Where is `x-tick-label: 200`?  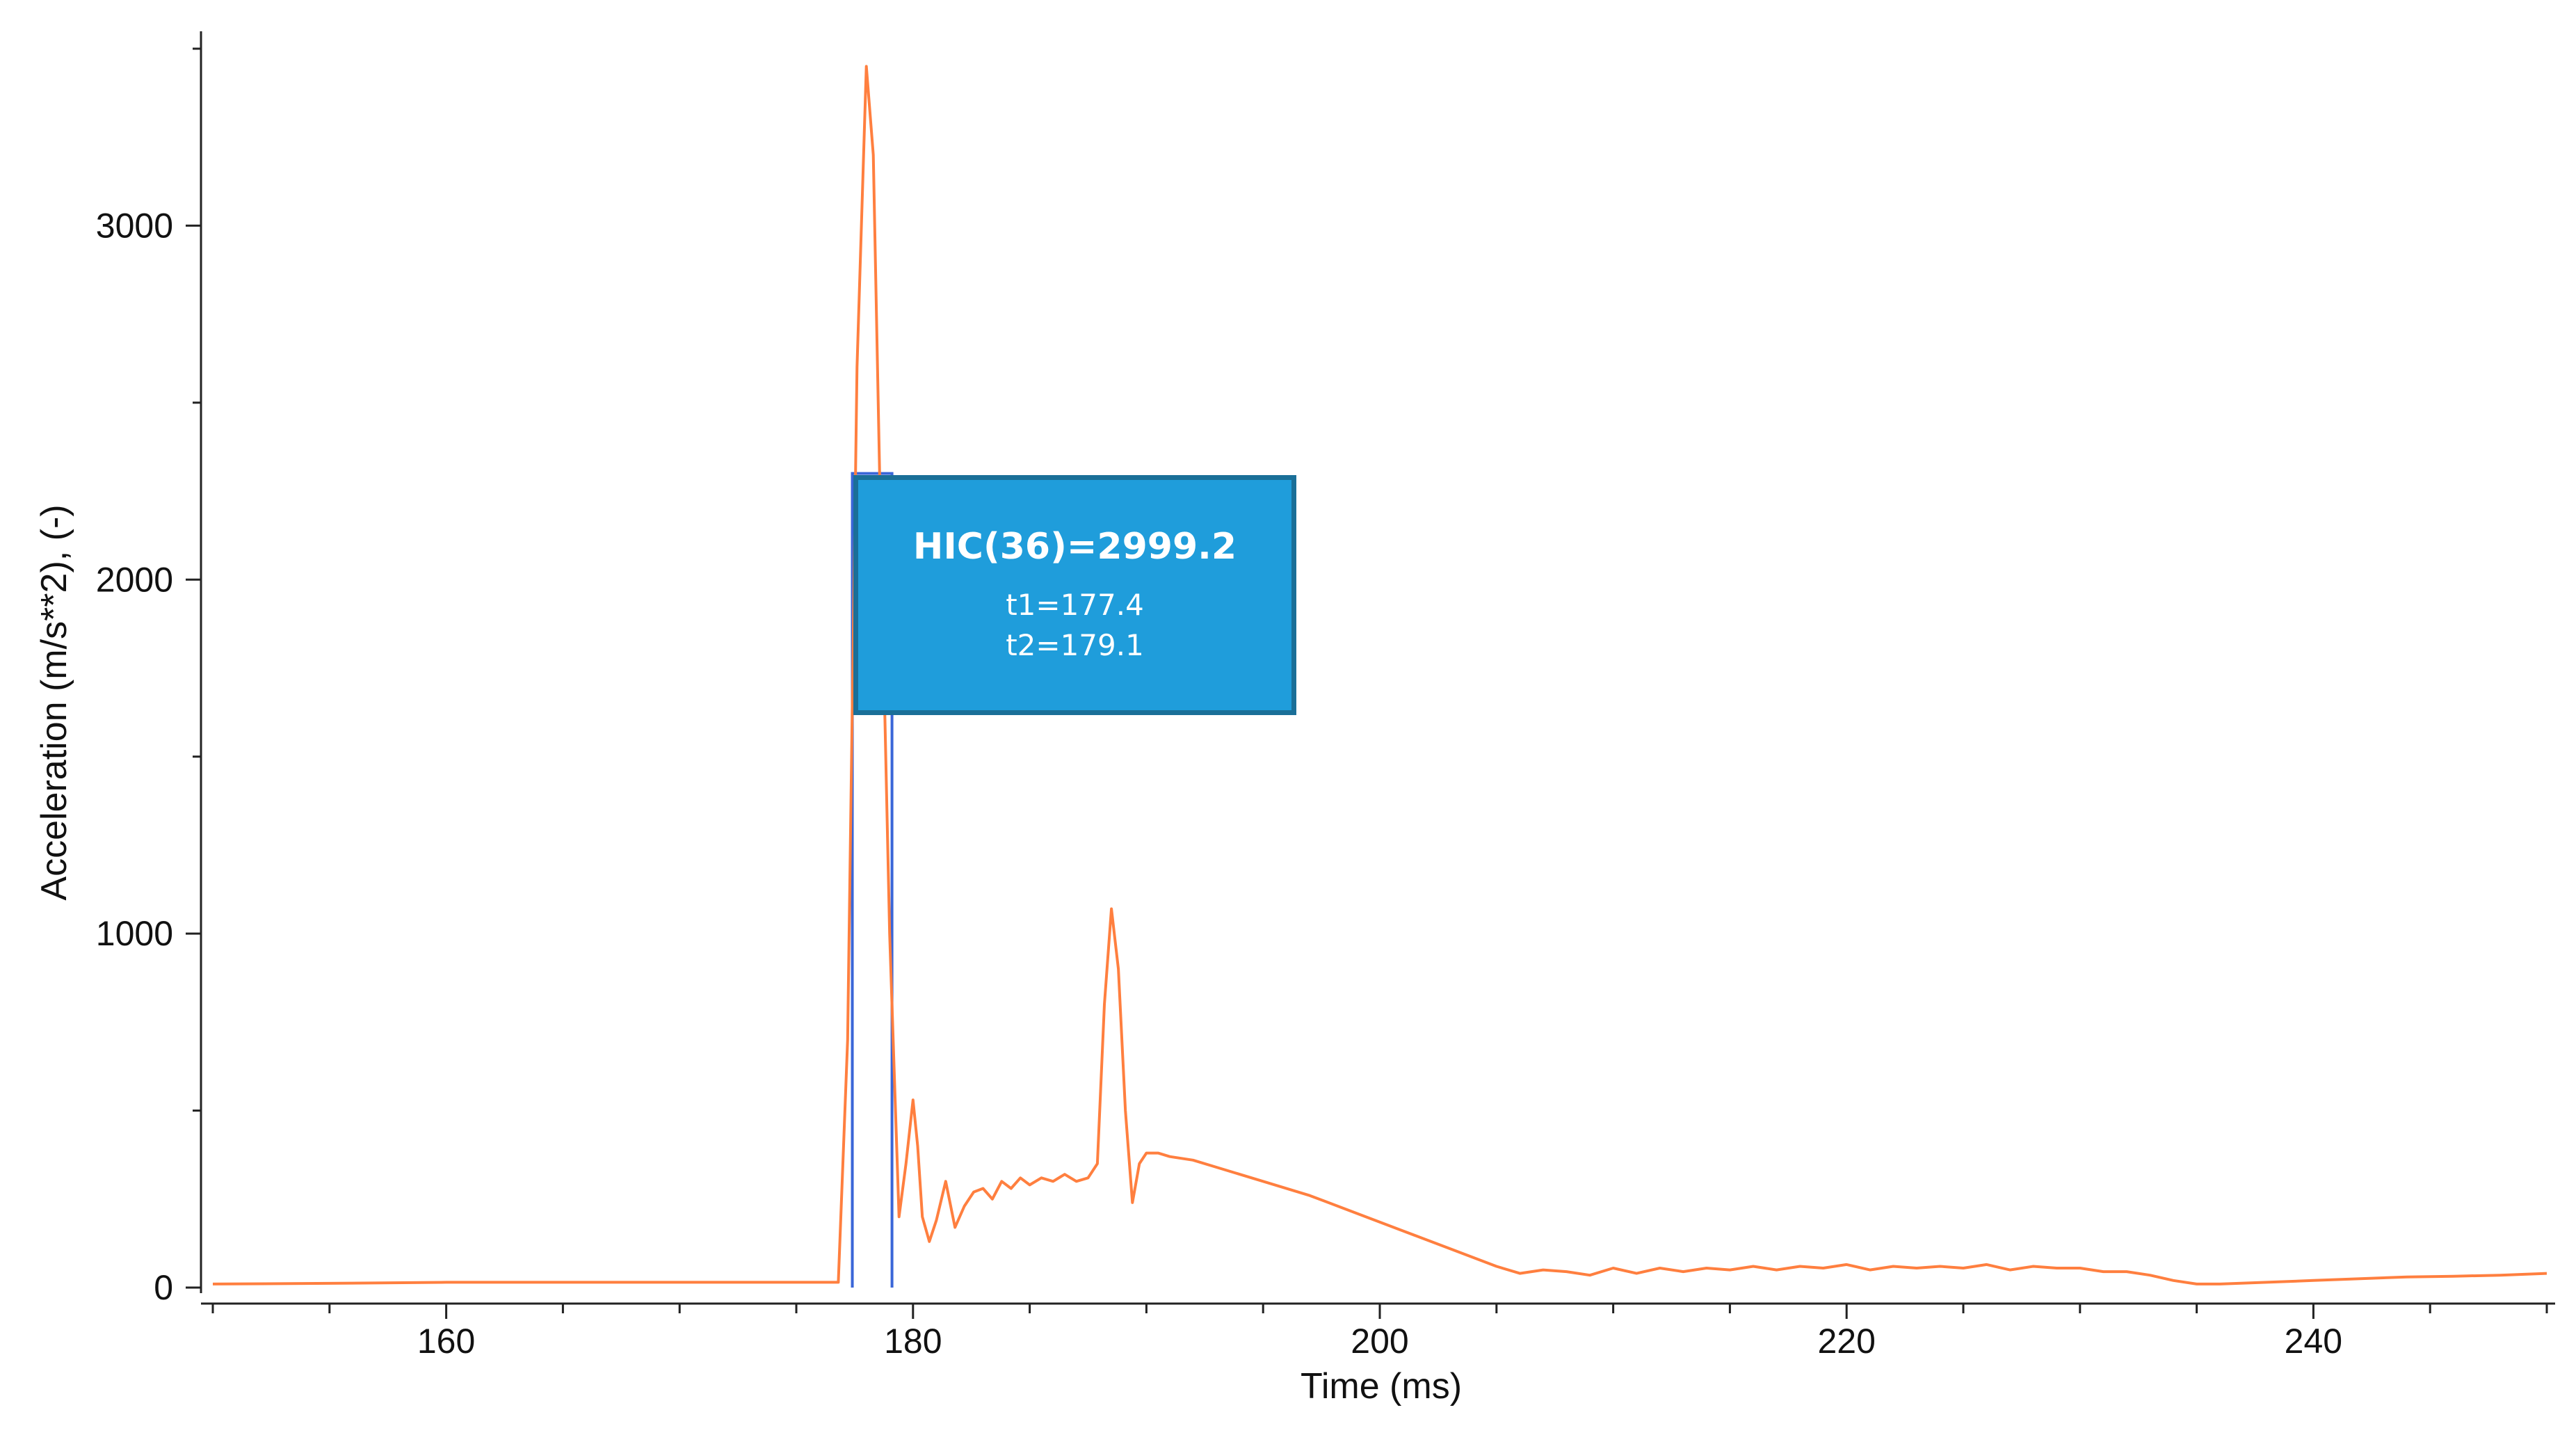 x-tick-label: 200 is located at coordinates (1379, 1341).